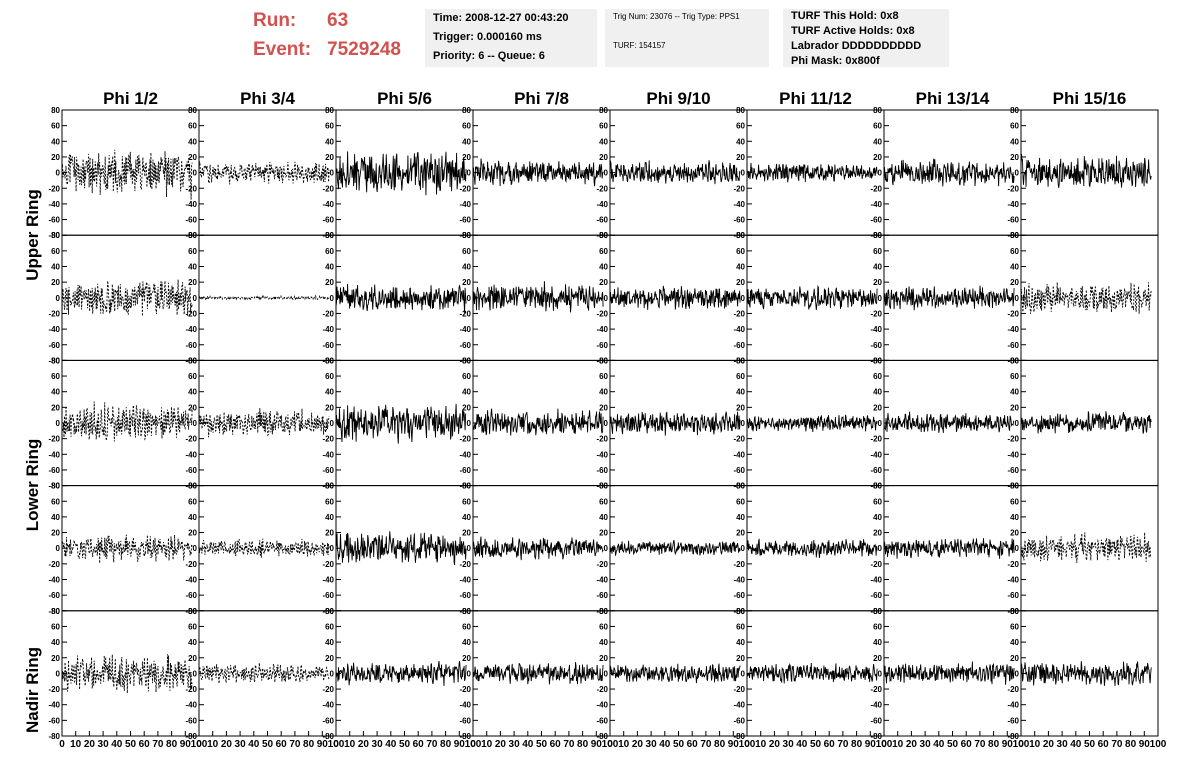 The width and height of the screenshot is (1196, 772). What do you see at coordinates (675, 423) in the screenshot?
I see `waveform-r3-c5` at bounding box center [675, 423].